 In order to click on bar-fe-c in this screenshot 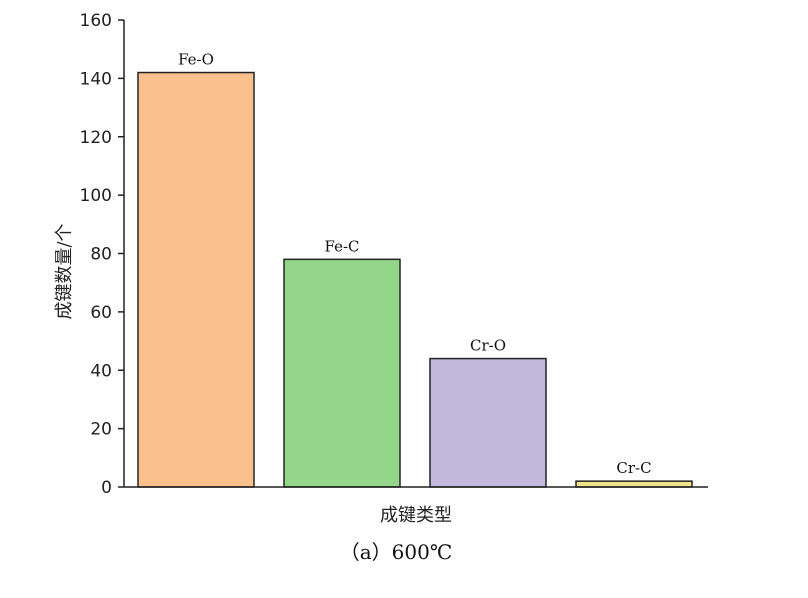, I will do `click(342, 373)`.